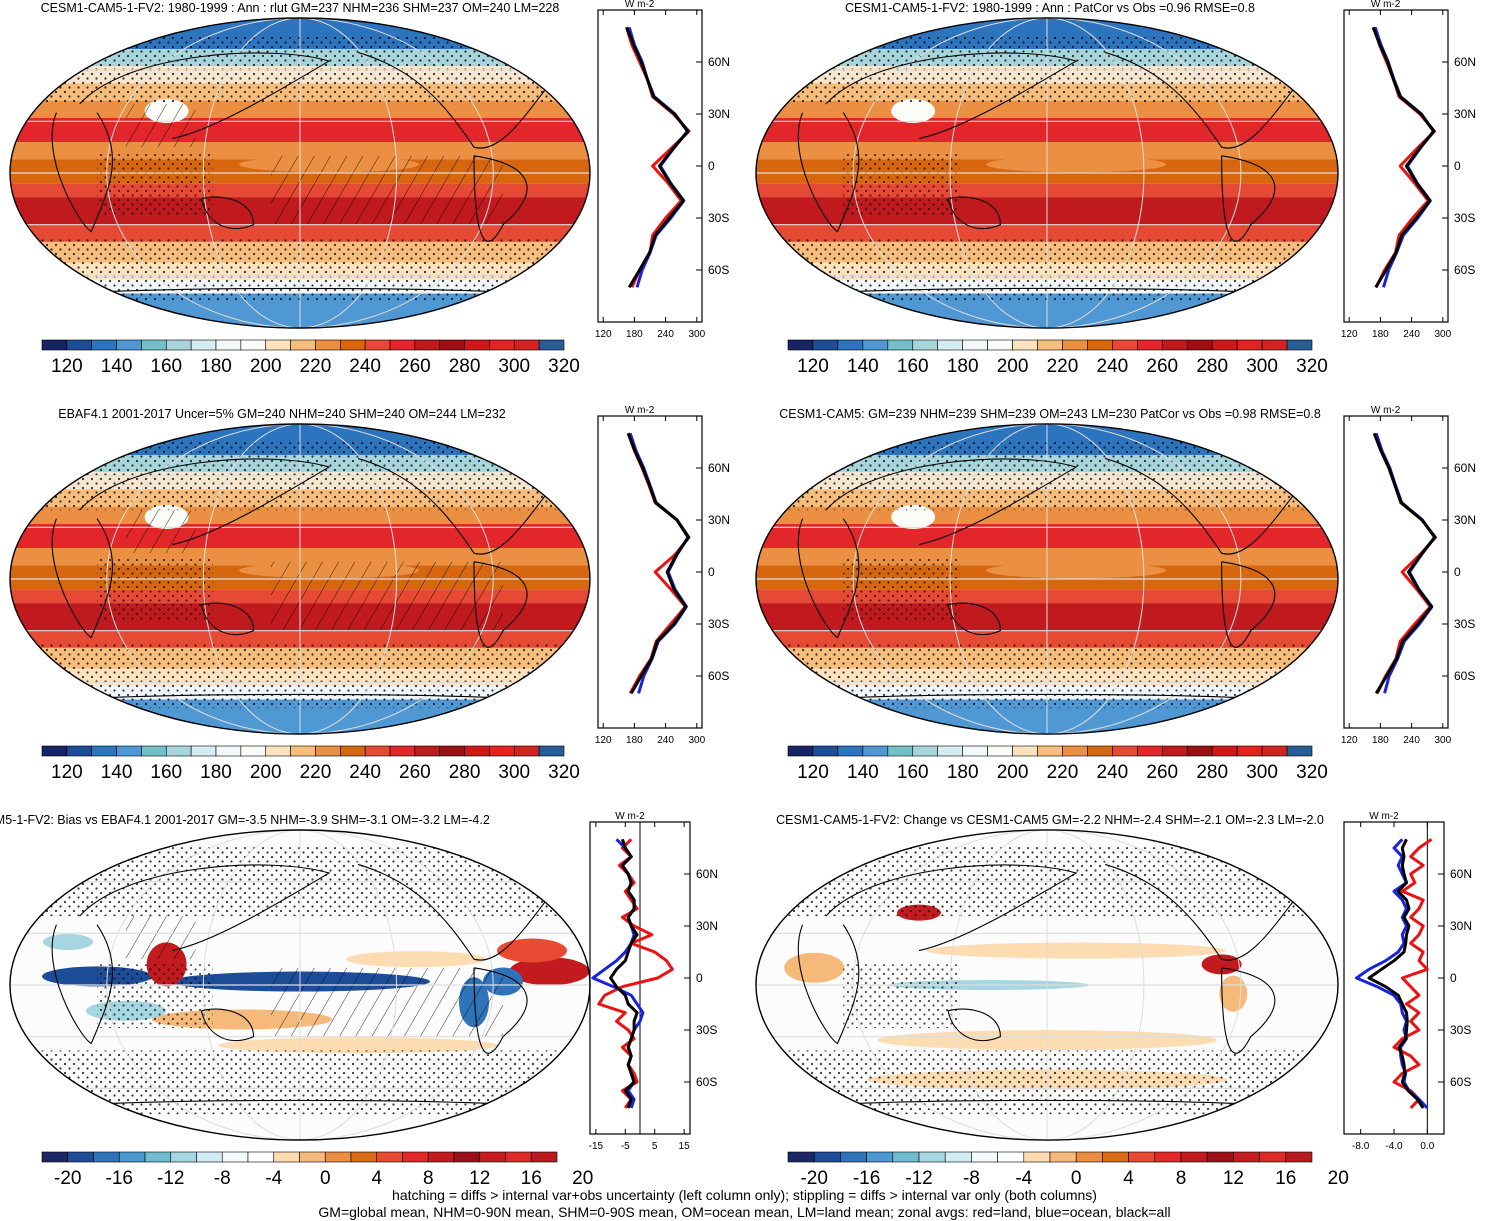 This screenshot has width=1489, height=1221. What do you see at coordinates (1181, 1178) in the screenshot?
I see `colorbar-tick-label: 8` at bounding box center [1181, 1178].